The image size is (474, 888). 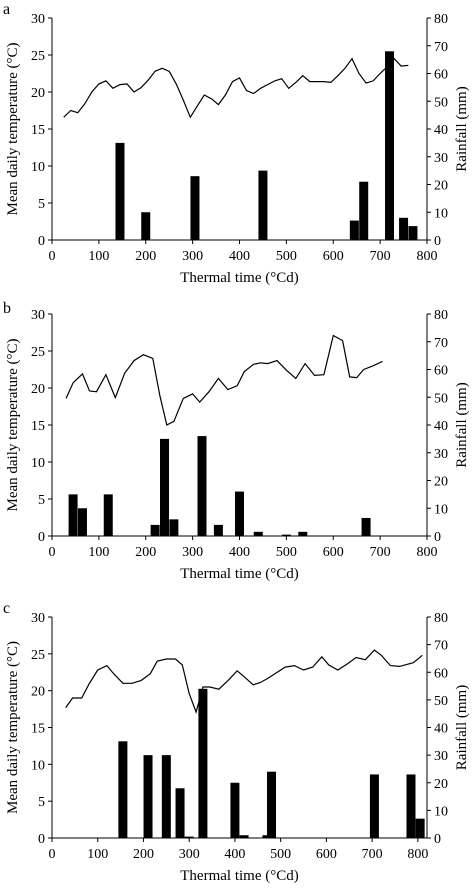 What do you see at coordinates (6, 608) in the screenshot?
I see `panel-label: c` at bounding box center [6, 608].